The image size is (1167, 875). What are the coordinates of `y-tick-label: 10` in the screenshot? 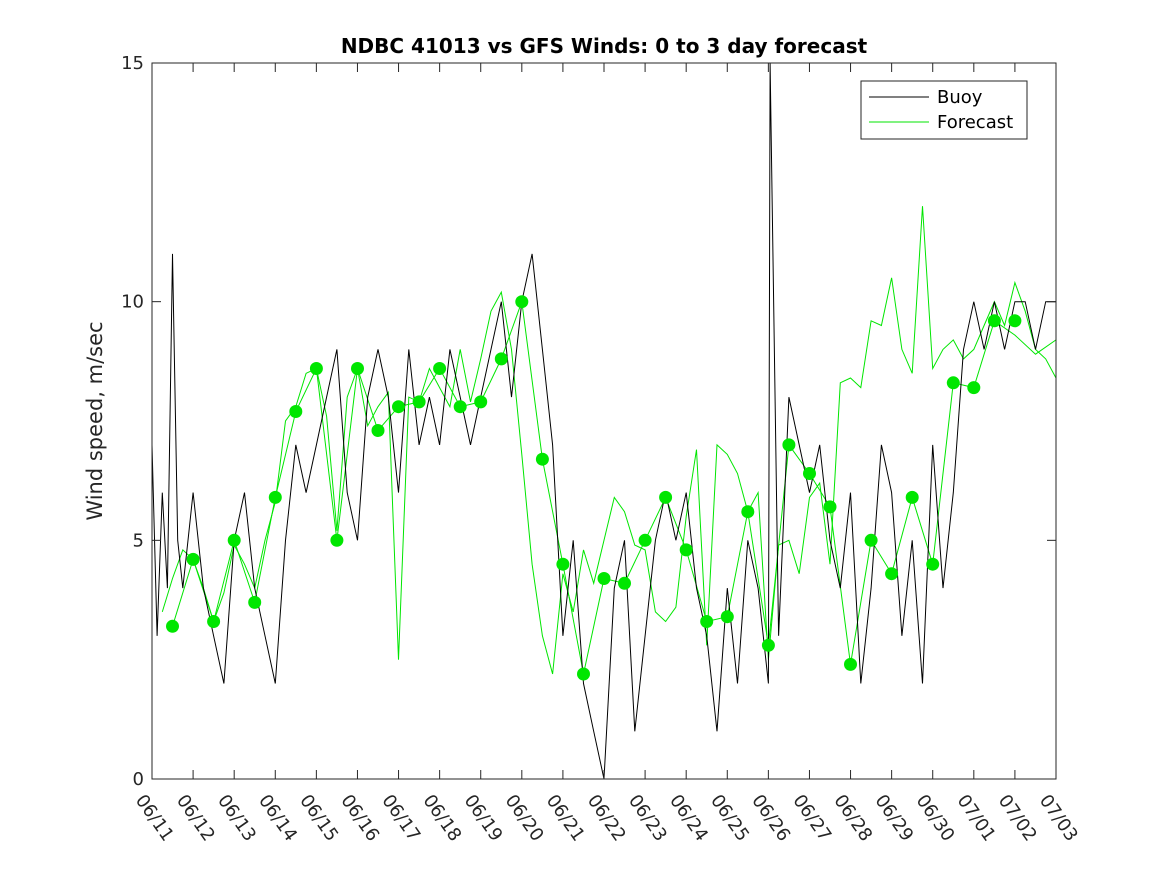 It's located at (132, 302).